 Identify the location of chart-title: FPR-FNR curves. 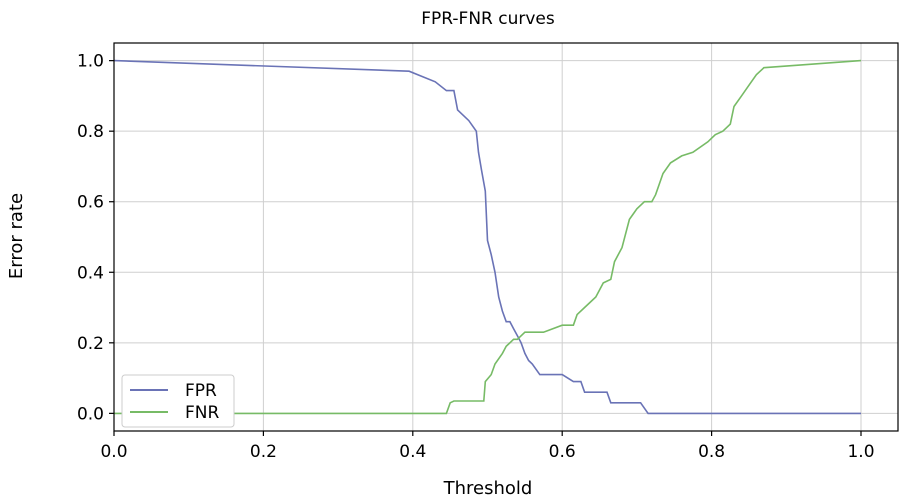
(488, 19).